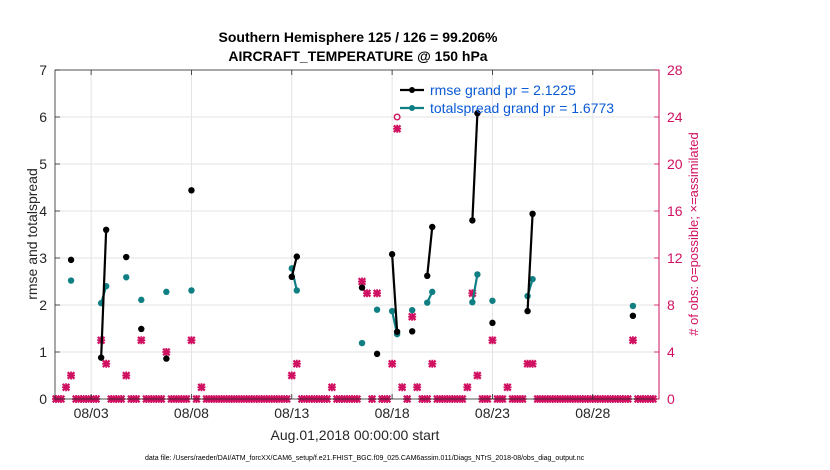  What do you see at coordinates (675, 258) in the screenshot?
I see `y2-tick-label: 12` at bounding box center [675, 258].